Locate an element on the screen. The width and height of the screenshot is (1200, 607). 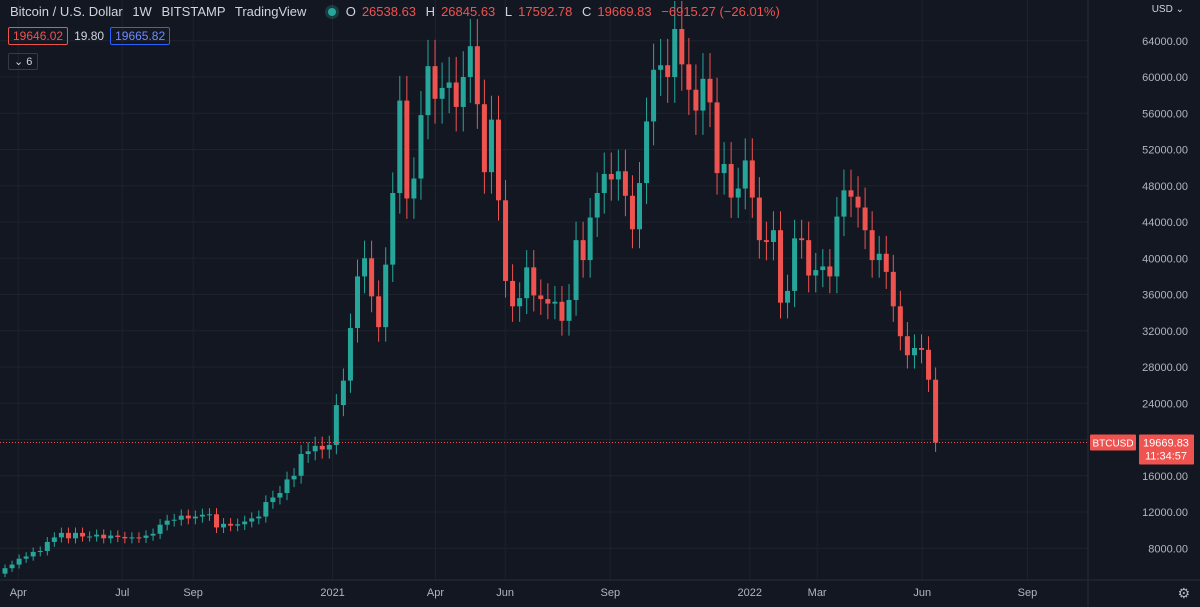
indicators-toggle-button: ⌄ 6 is located at coordinates (23, 61).